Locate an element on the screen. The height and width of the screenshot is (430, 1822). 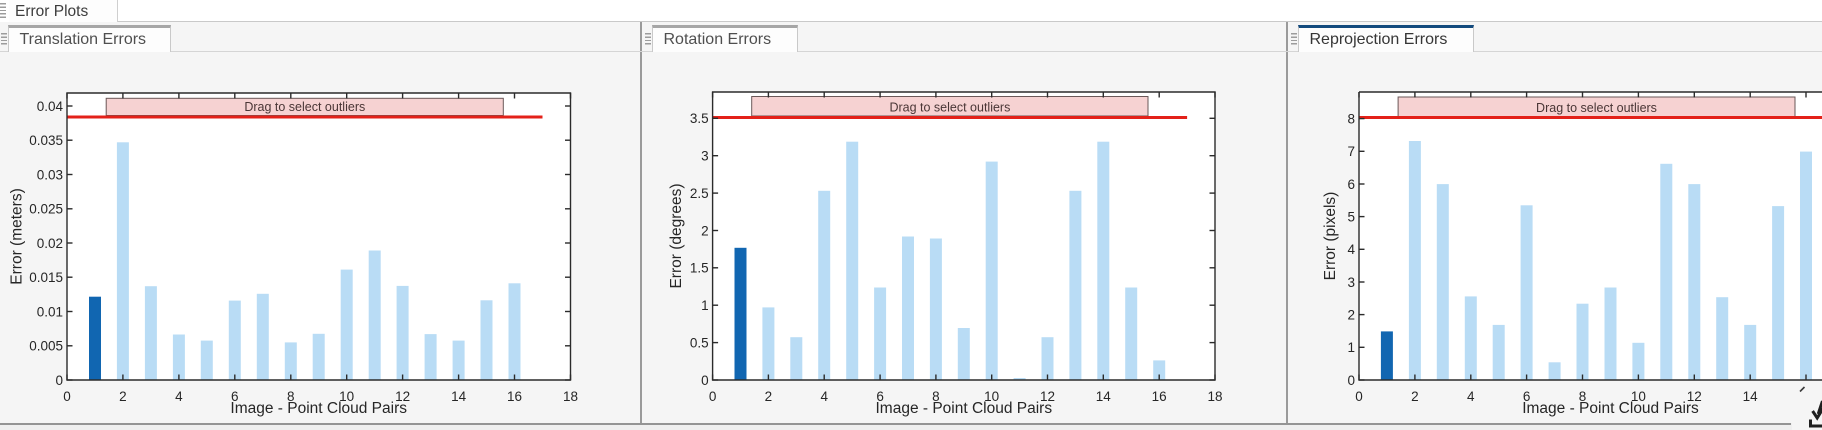
svg-text: 2.5 is located at coordinates (699, 193).